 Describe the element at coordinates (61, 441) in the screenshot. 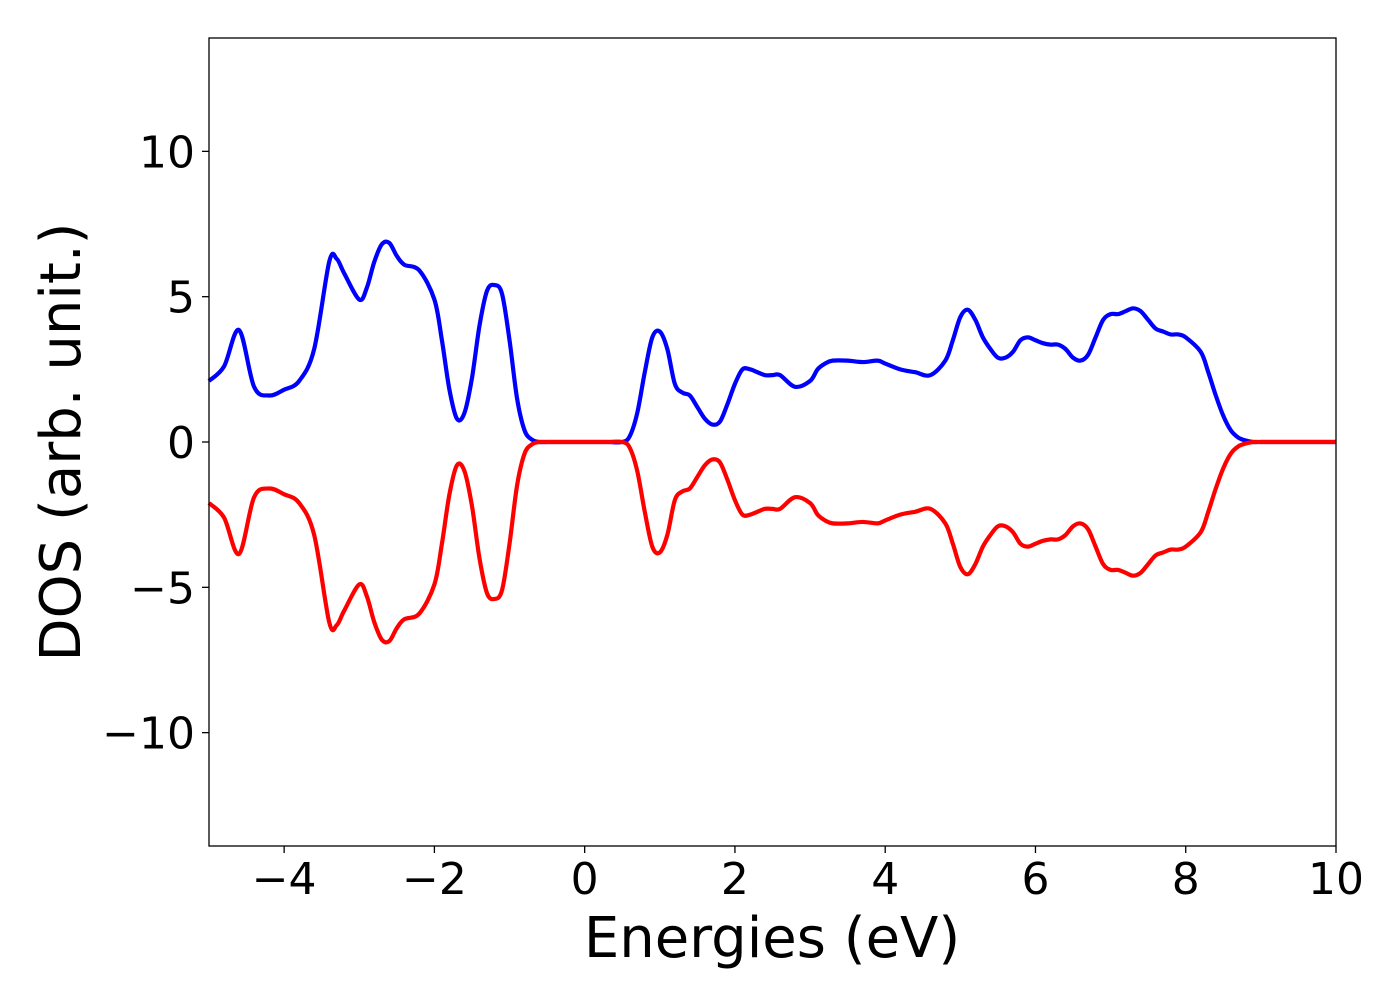

I see `y-axis-label: DOS (arb. unit.)` at that location.